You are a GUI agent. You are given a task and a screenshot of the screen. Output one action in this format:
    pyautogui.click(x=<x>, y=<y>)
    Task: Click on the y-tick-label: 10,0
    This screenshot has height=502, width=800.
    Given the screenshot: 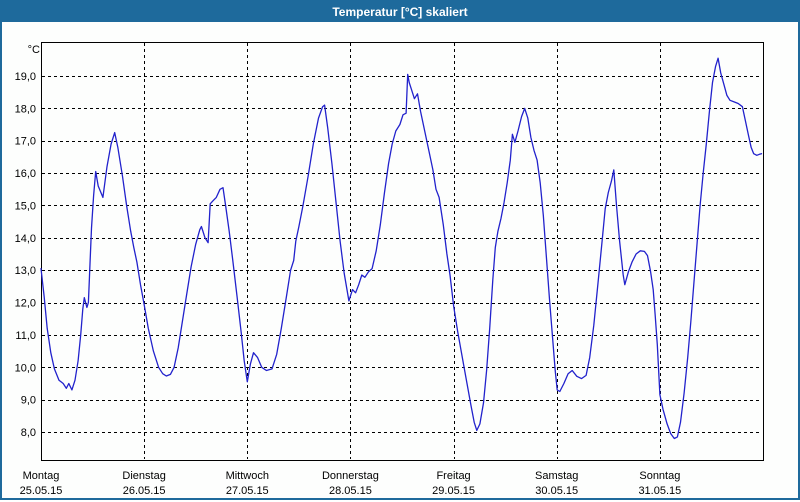 What is the action you would take?
    pyautogui.click(x=25, y=368)
    